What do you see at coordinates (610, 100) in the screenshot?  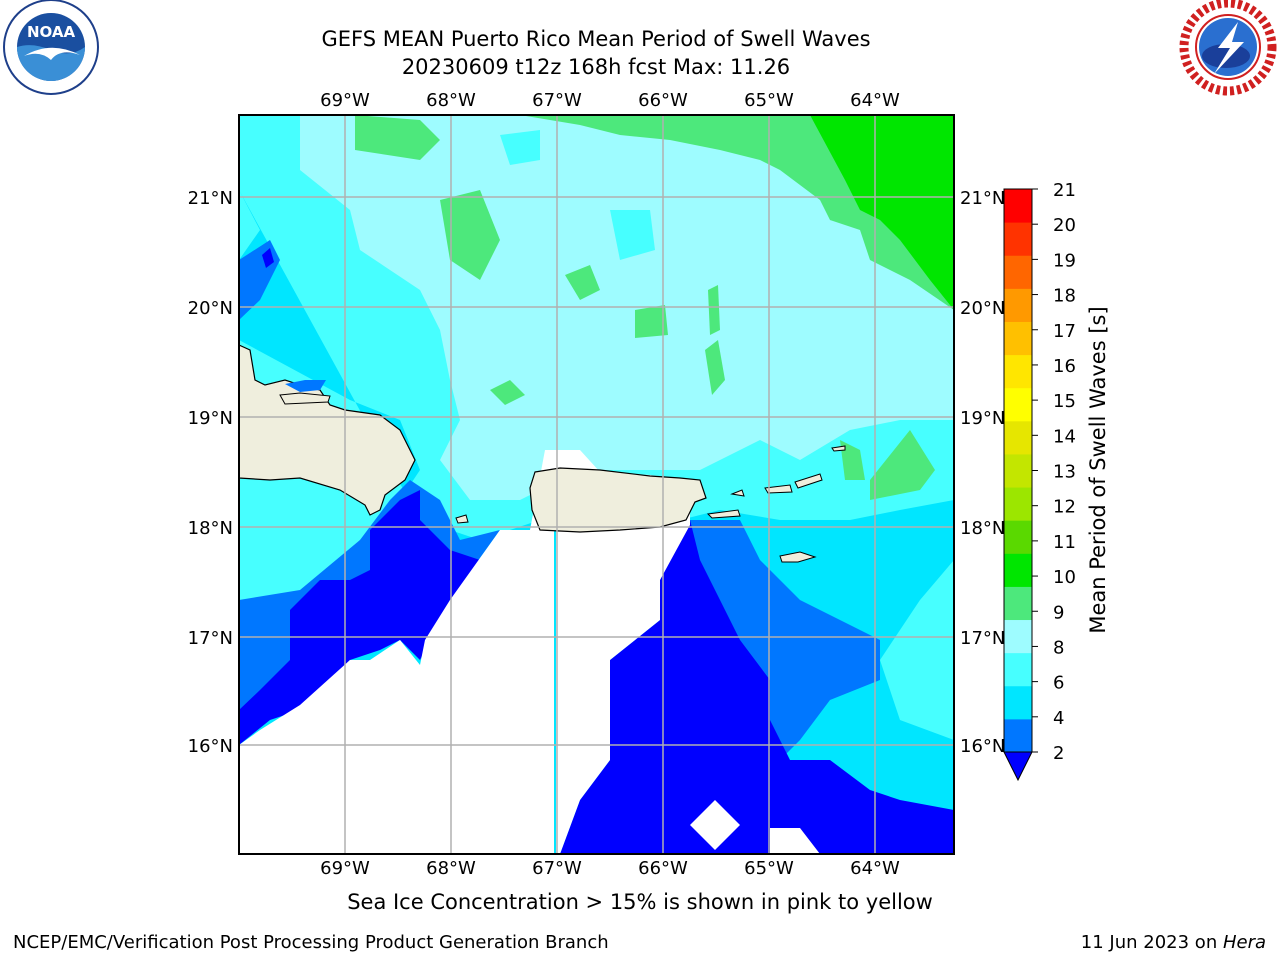 I see `lon-labels-top: 69°W 68°W 67°W 66°W 65°W 64°W` at bounding box center [610, 100].